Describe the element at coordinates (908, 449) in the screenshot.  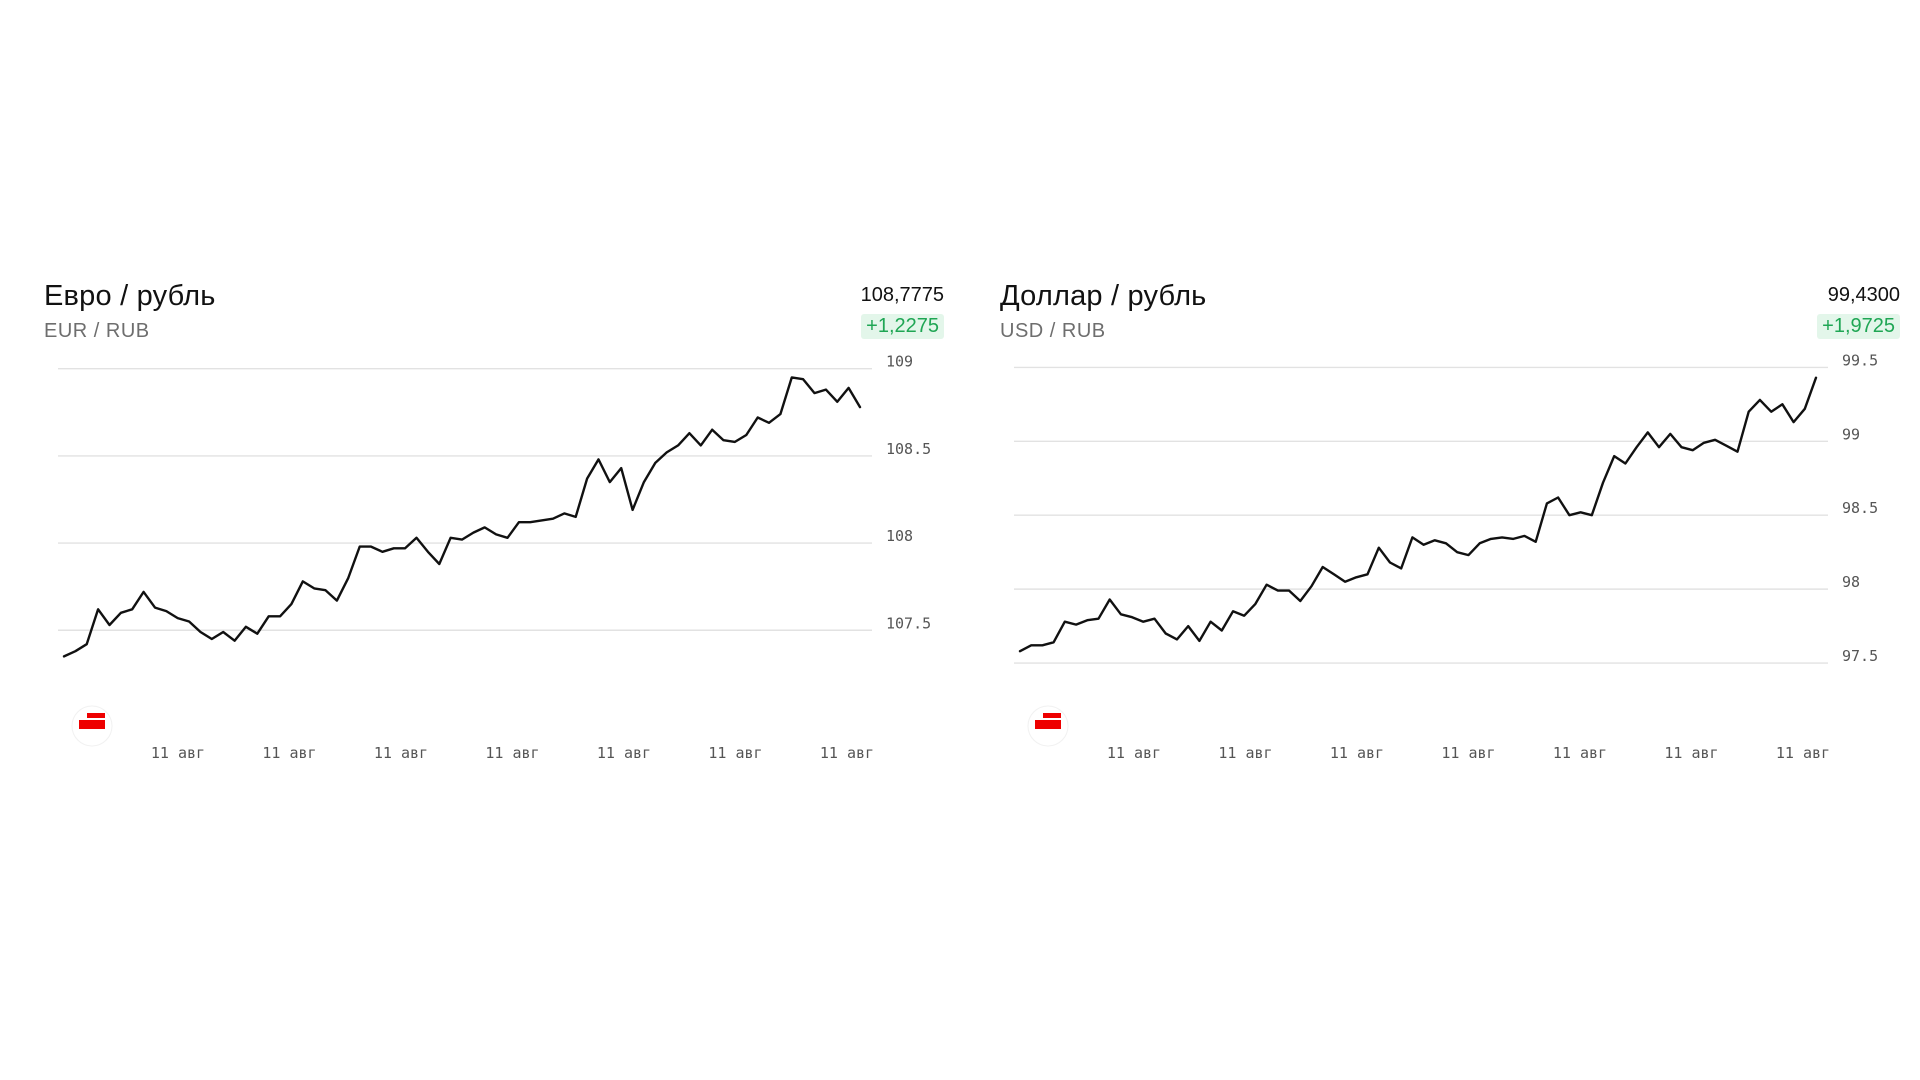
I see `y-tick-label: 108.5` at that location.